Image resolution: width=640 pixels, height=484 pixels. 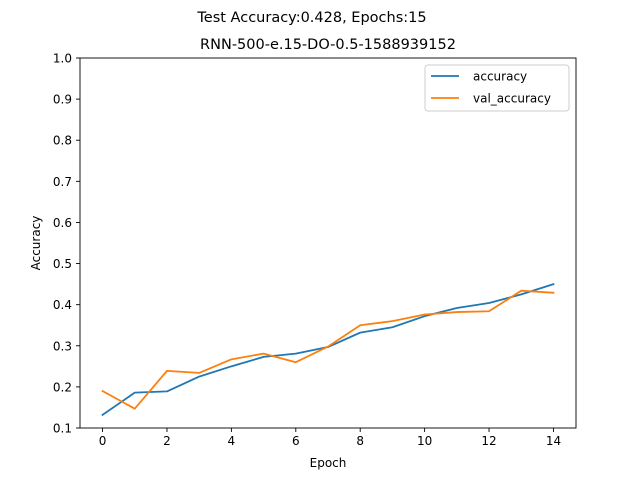 I want to click on x-tick-label: 4, so click(x=232, y=441).